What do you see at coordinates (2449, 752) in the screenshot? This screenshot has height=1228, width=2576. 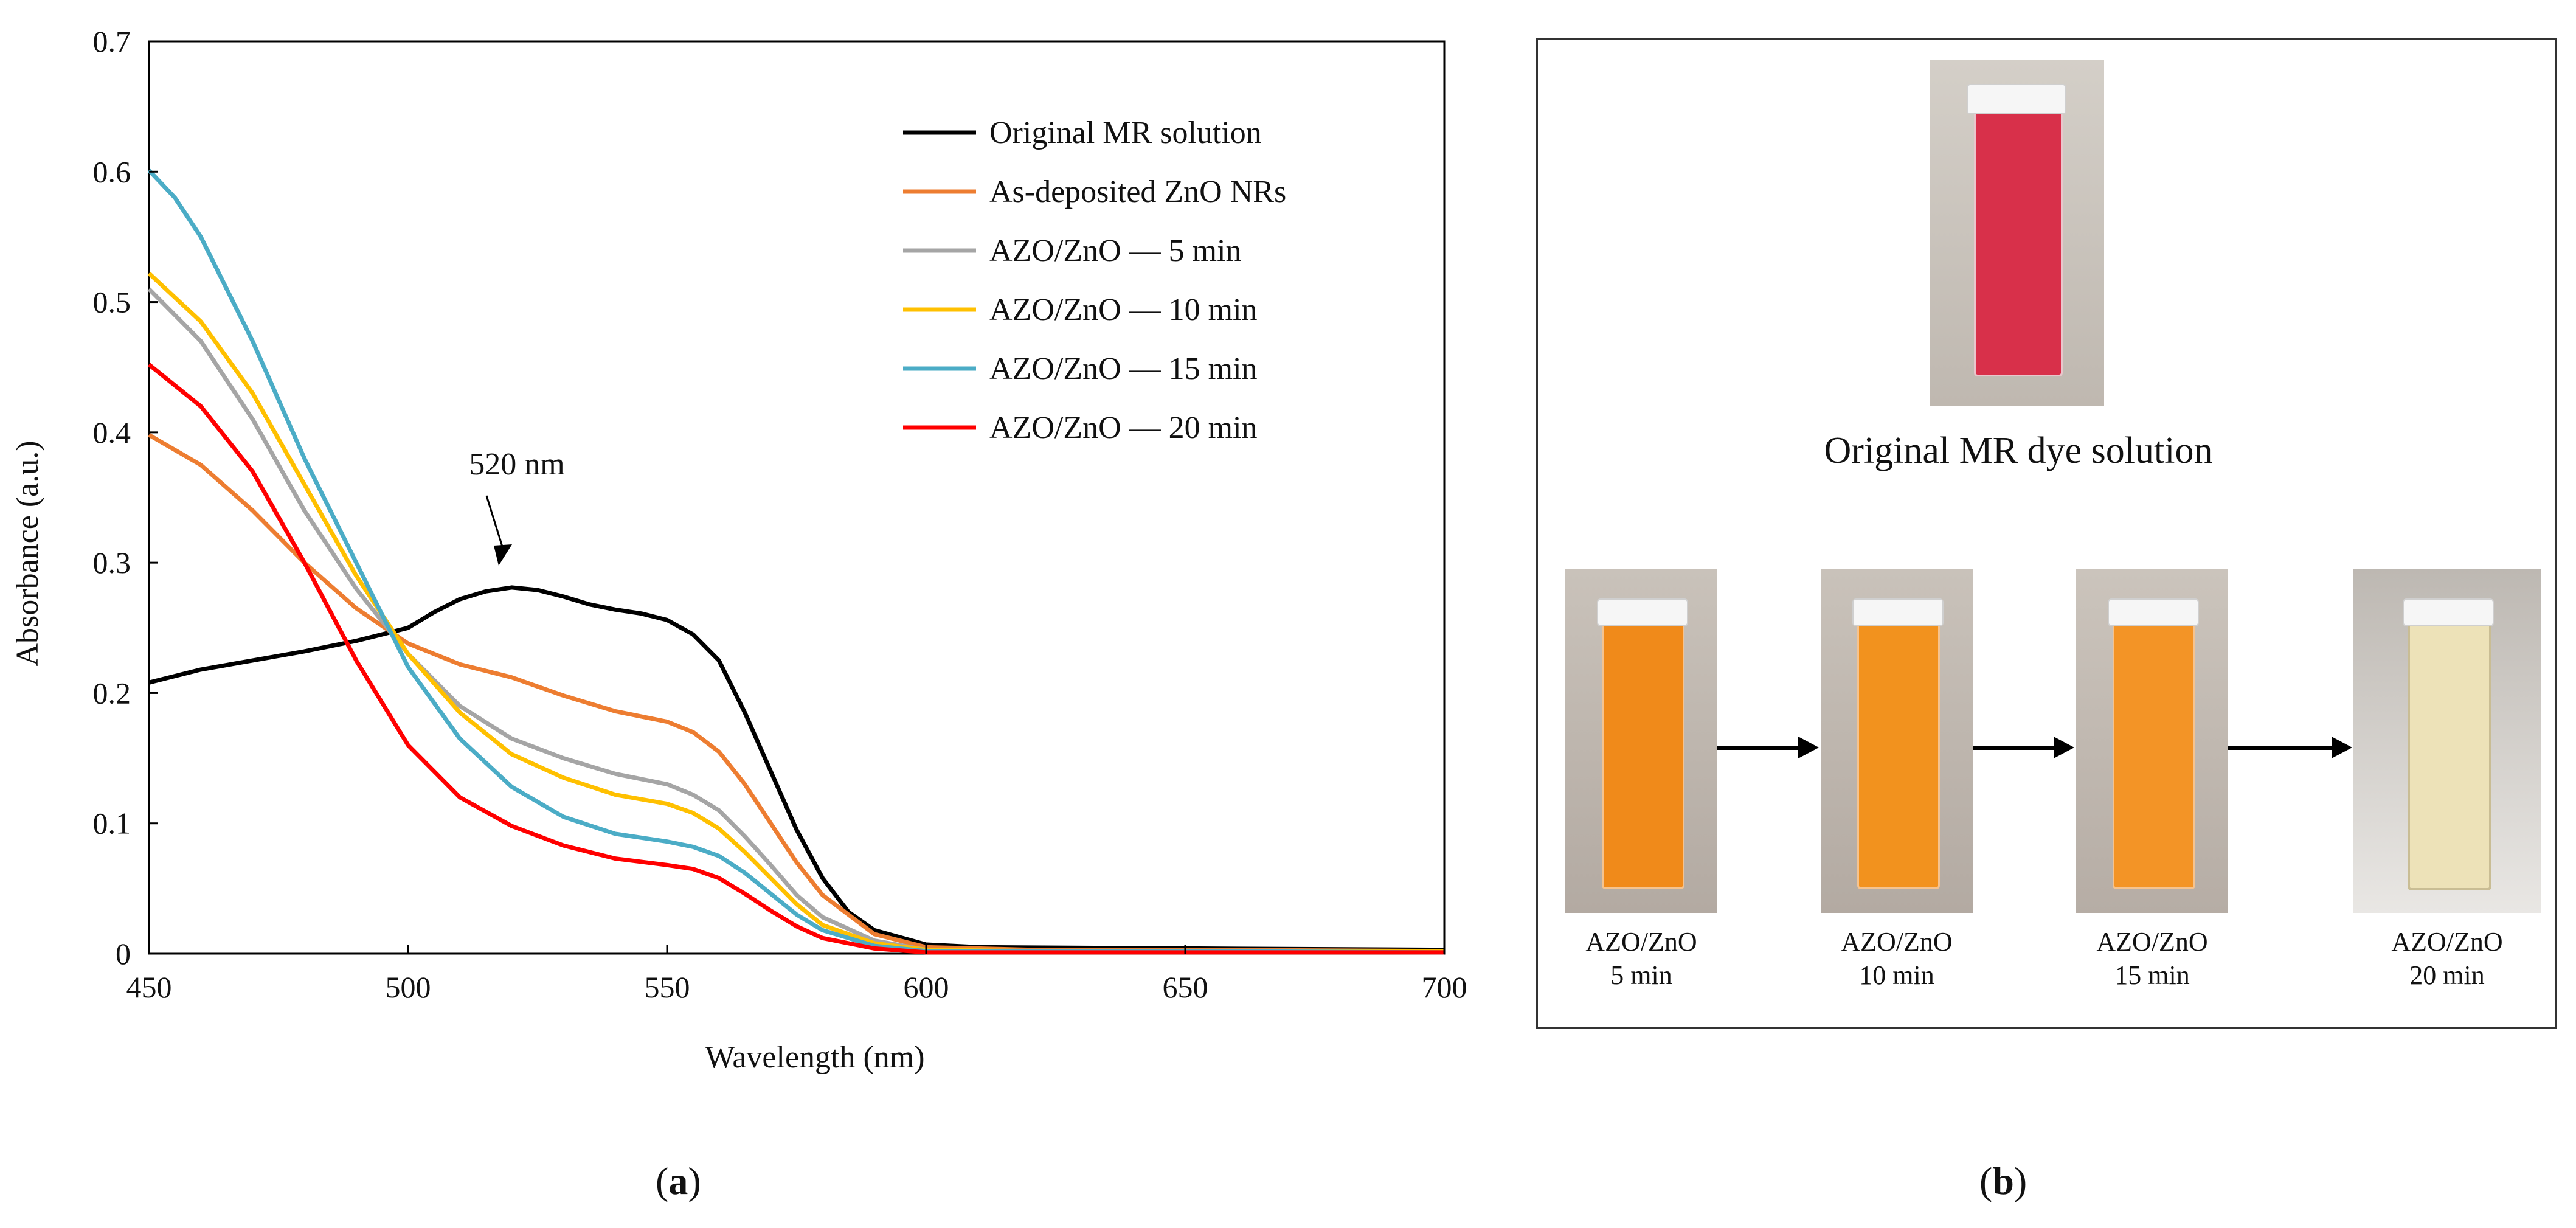 I see `cuvette-20min` at bounding box center [2449, 752].